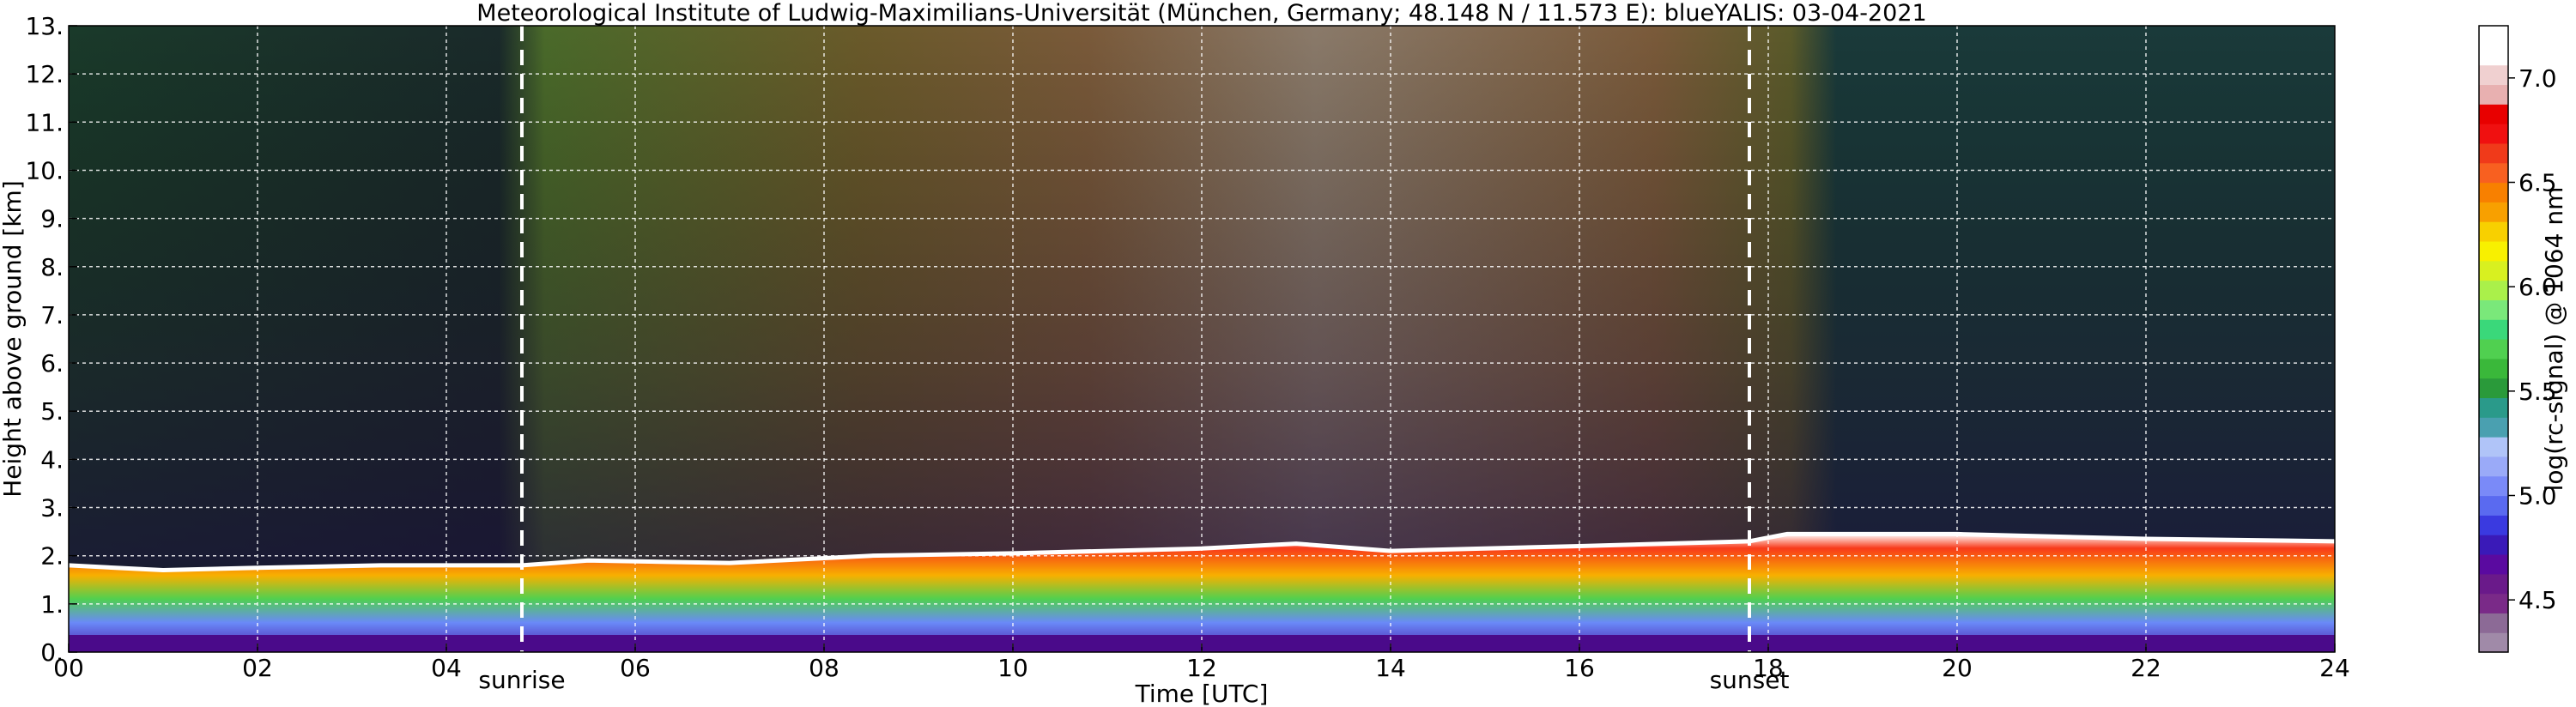  What do you see at coordinates (52, 604) in the screenshot?
I see `y-tick-label: 1.` at bounding box center [52, 604].